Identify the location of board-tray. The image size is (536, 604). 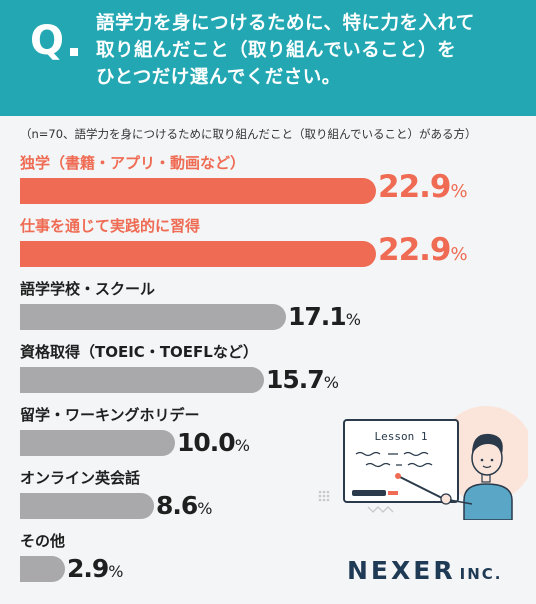
(369, 493).